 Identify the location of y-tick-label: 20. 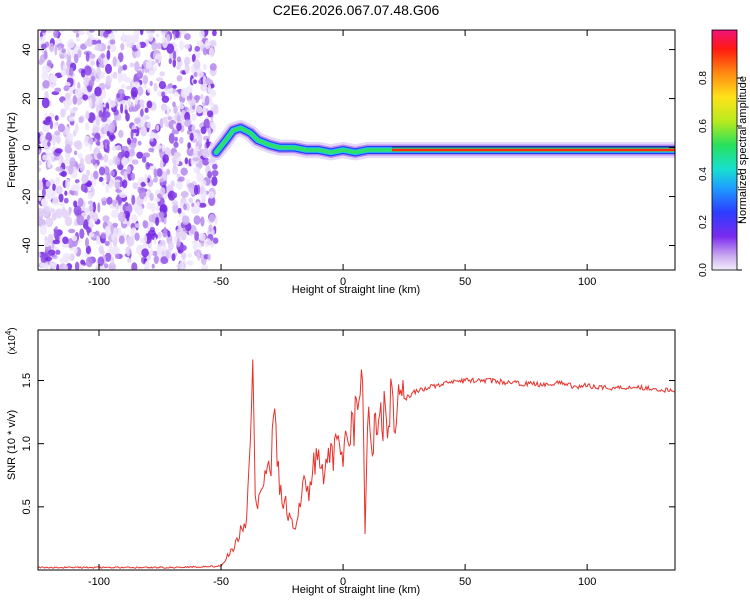
(27, 98).